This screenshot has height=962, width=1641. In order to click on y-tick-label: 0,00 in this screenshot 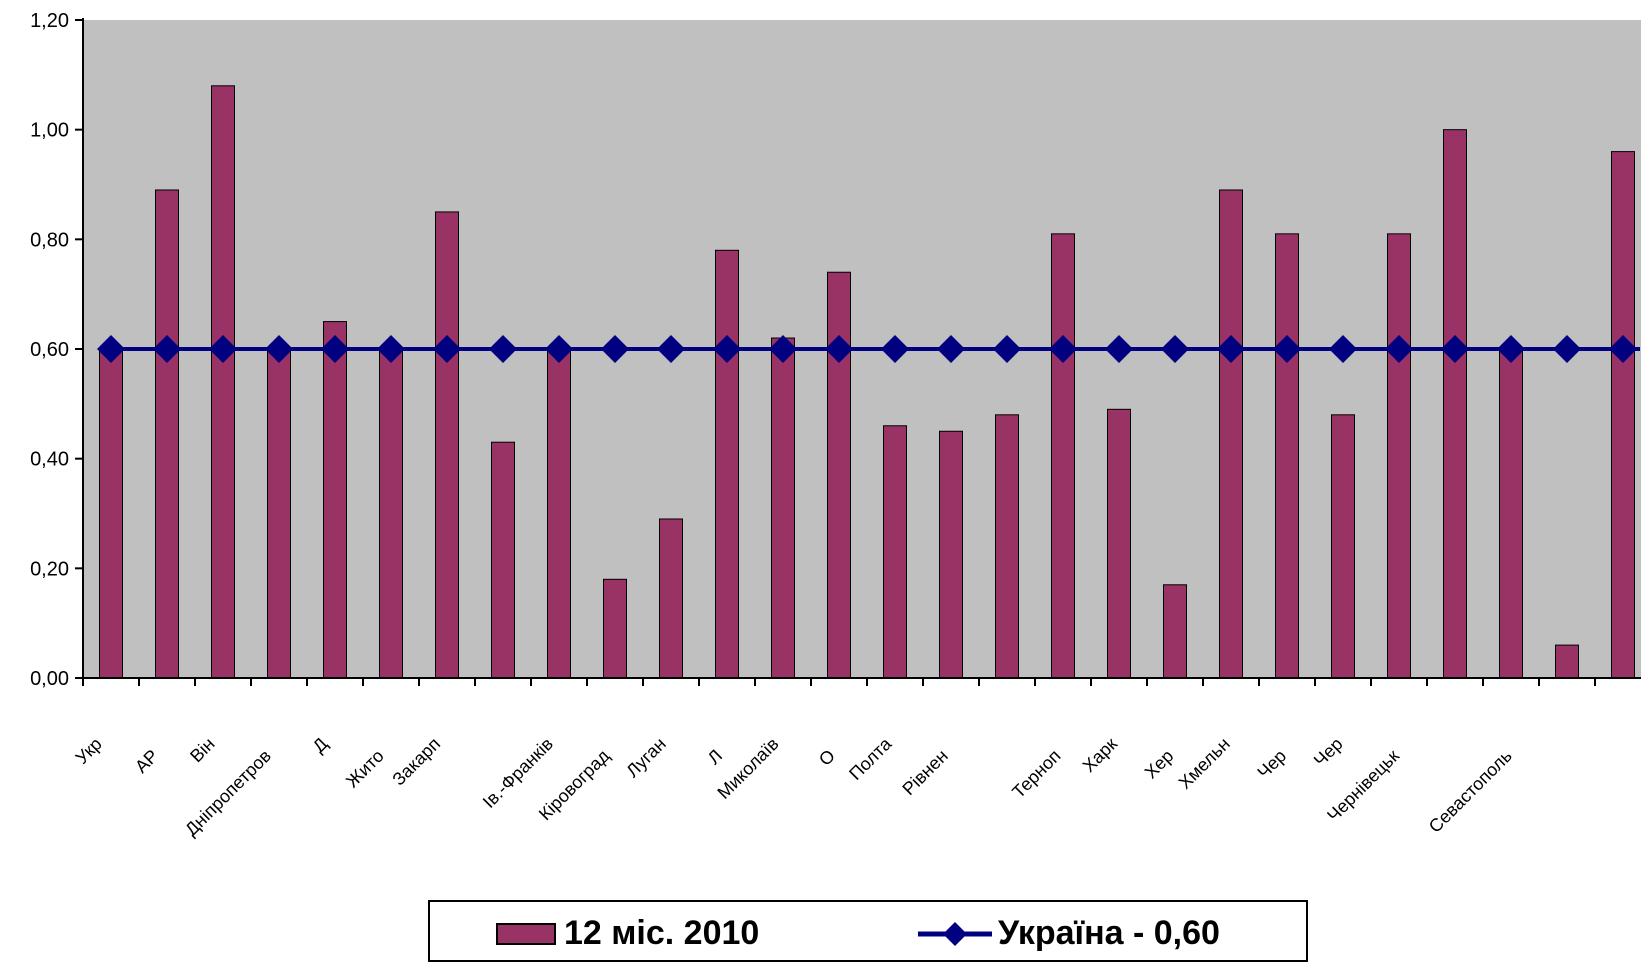, I will do `click(49, 679)`.